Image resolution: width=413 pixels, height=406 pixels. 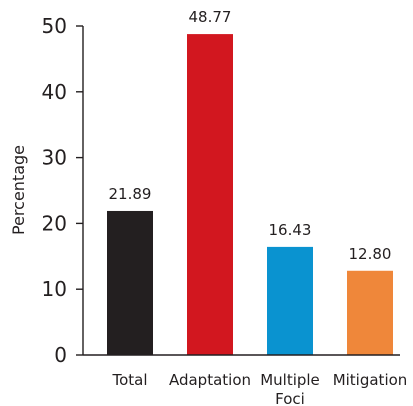 I want to click on y-tick-label: 20, so click(x=54, y=223).